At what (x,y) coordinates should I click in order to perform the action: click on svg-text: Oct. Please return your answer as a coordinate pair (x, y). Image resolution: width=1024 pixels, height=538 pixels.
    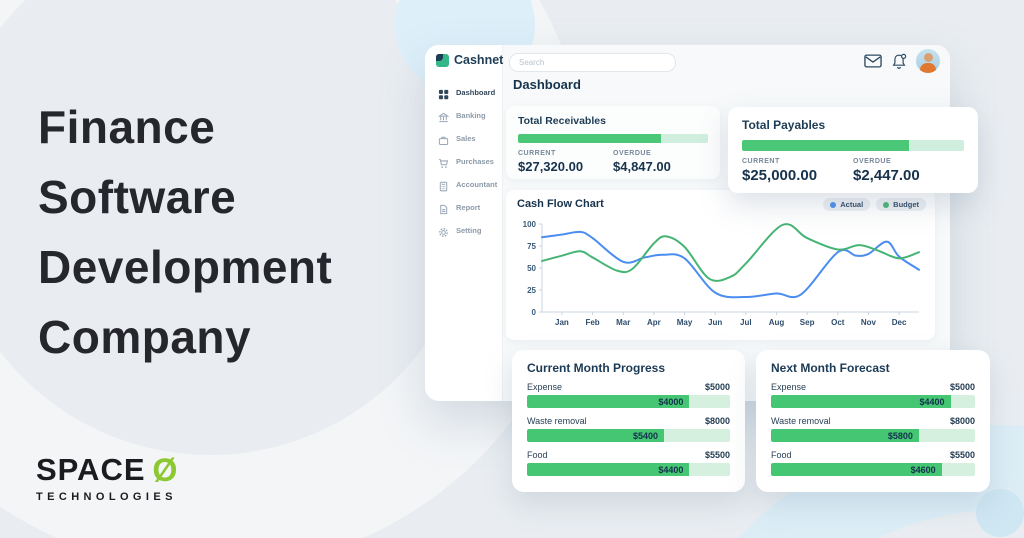
    Looking at the image, I should click on (838, 322).